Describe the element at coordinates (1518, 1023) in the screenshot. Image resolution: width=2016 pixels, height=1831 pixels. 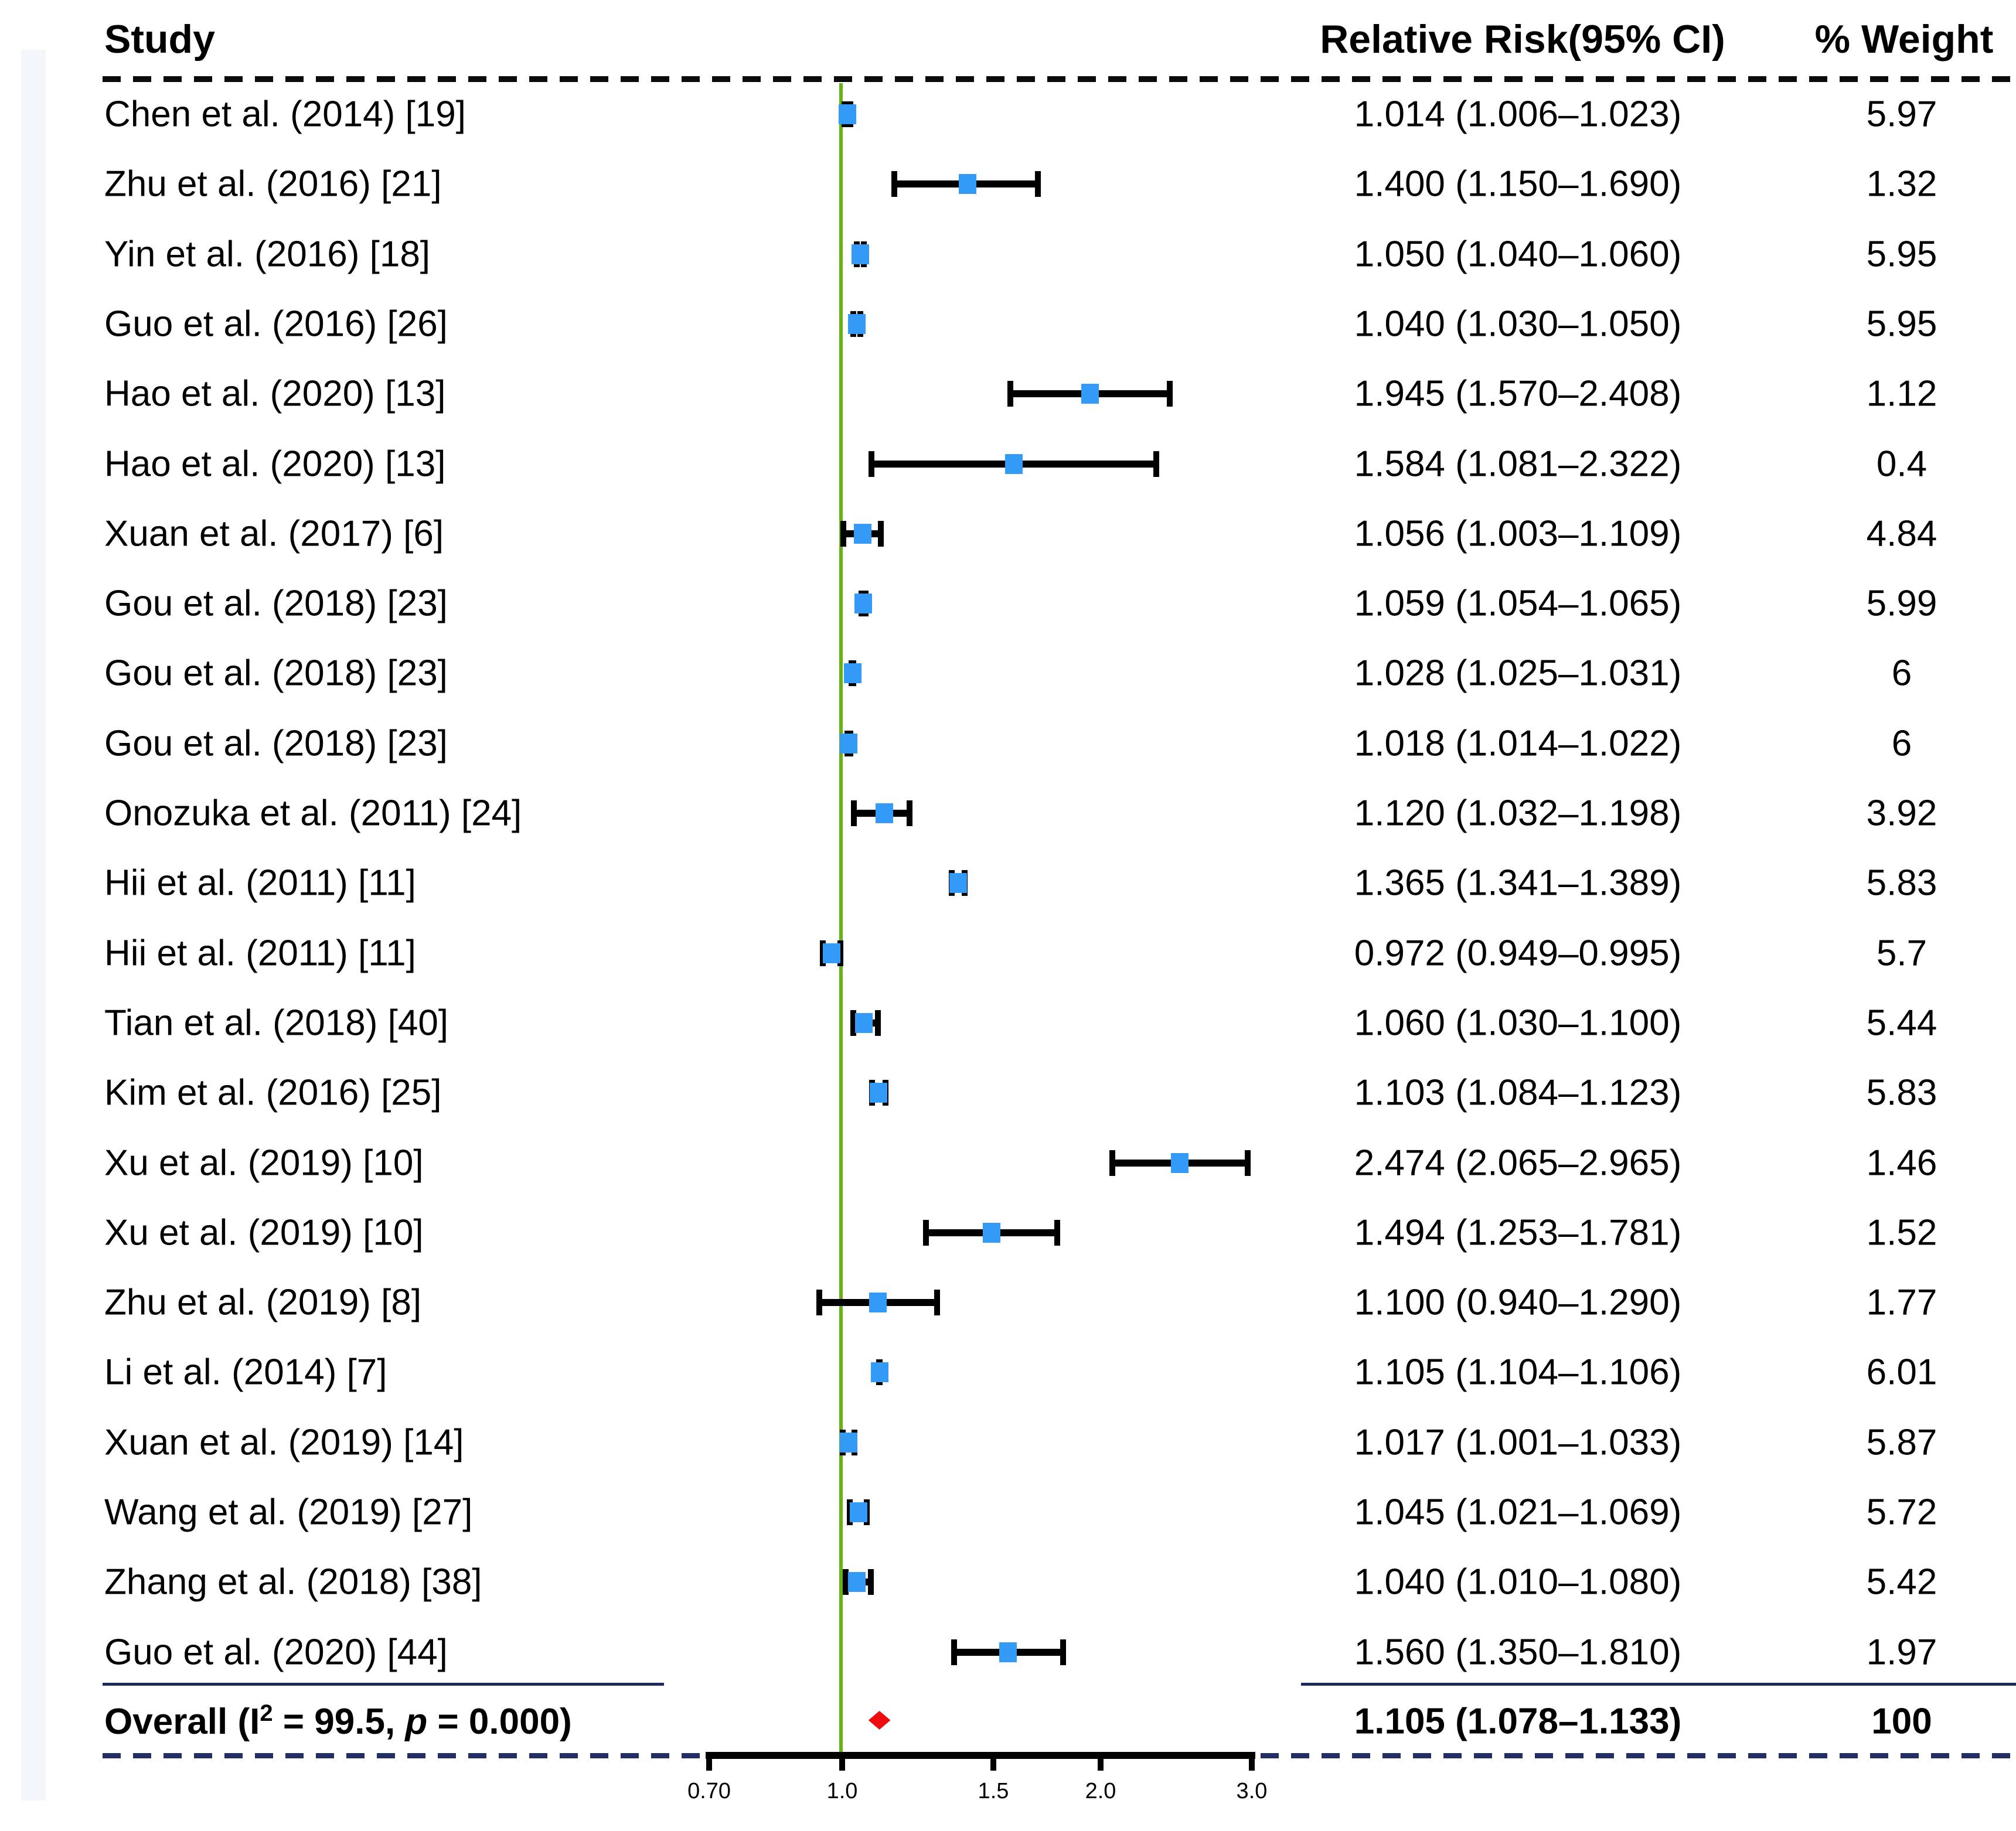
I see `relative-risk-value: 1.060 (1.030–1.100)` at that location.